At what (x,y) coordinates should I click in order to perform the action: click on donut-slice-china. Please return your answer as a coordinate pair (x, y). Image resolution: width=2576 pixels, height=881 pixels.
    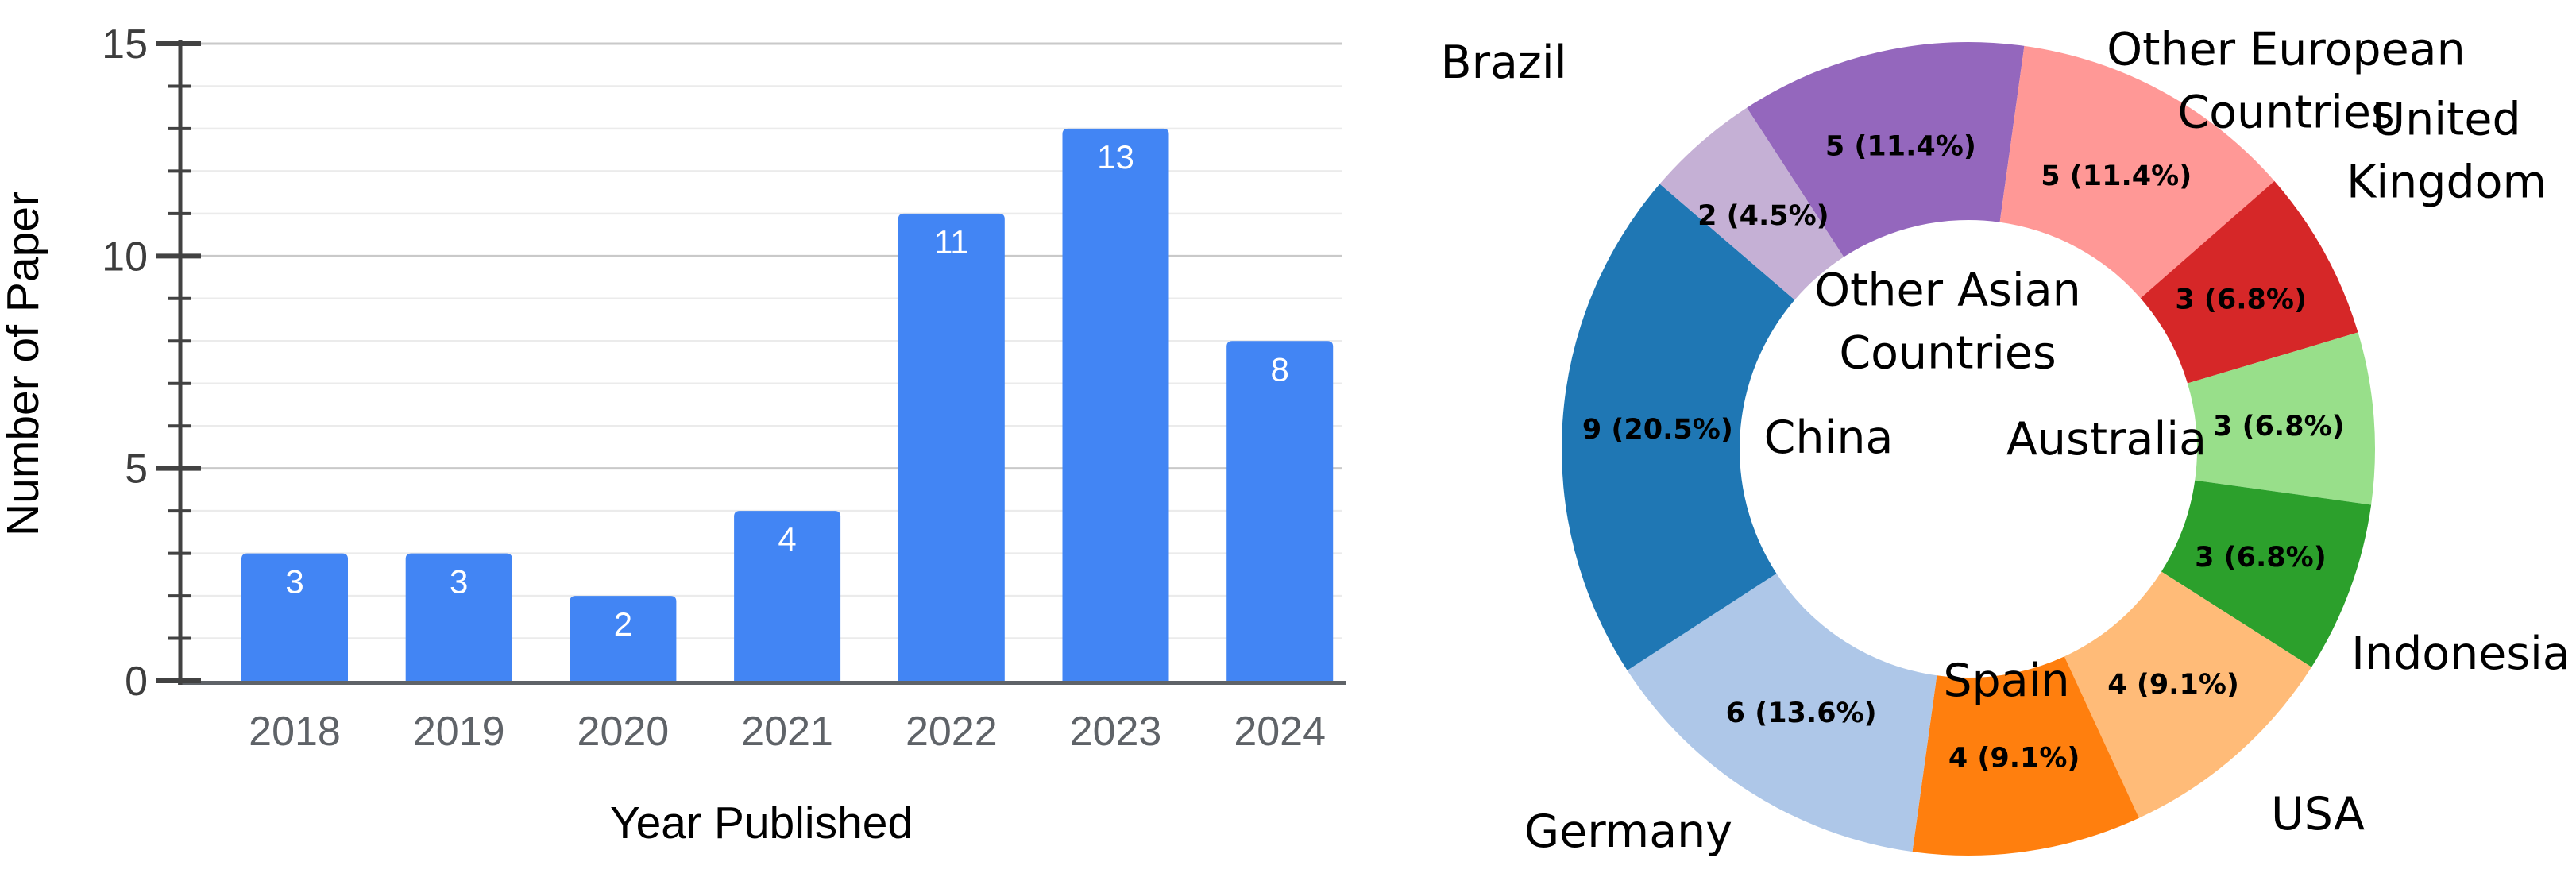
    Looking at the image, I should click on (1678, 427).